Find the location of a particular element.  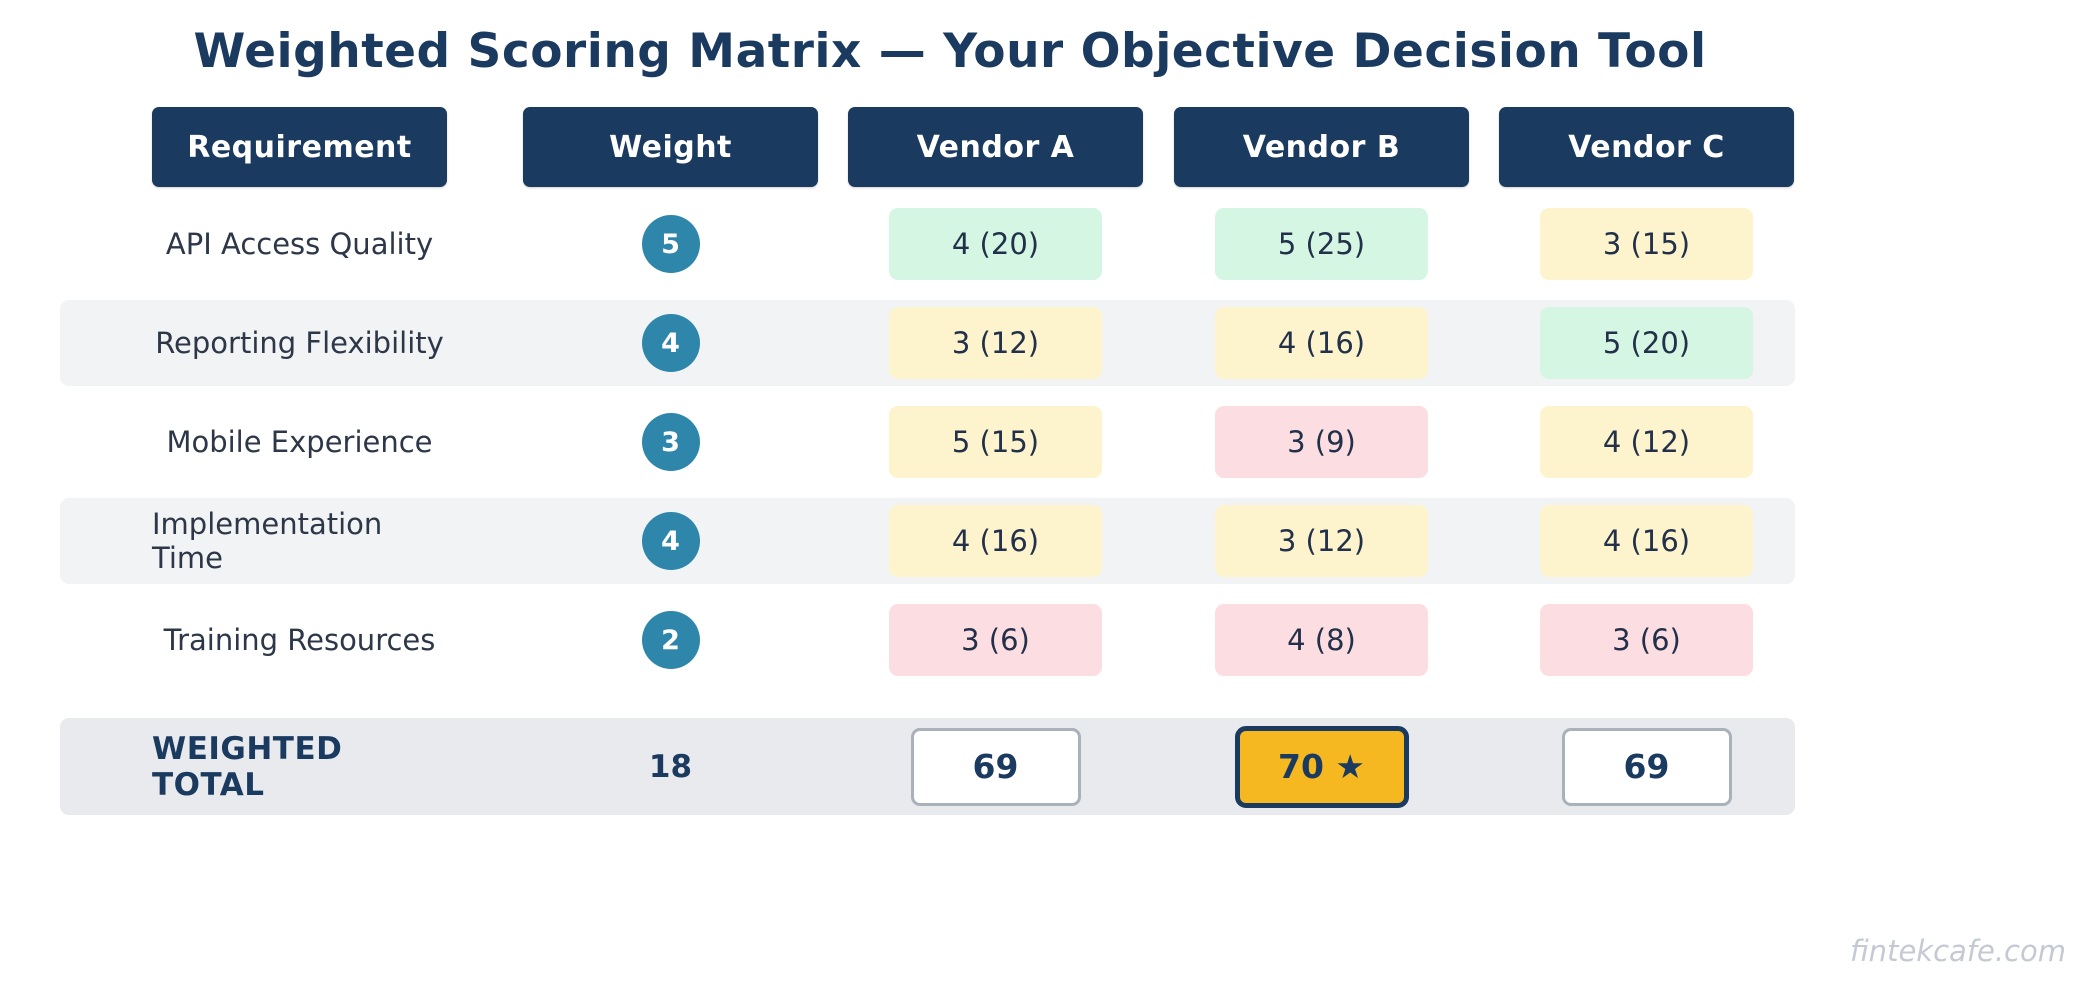

vendor-b-cell: 4 (8) is located at coordinates (1321, 640).